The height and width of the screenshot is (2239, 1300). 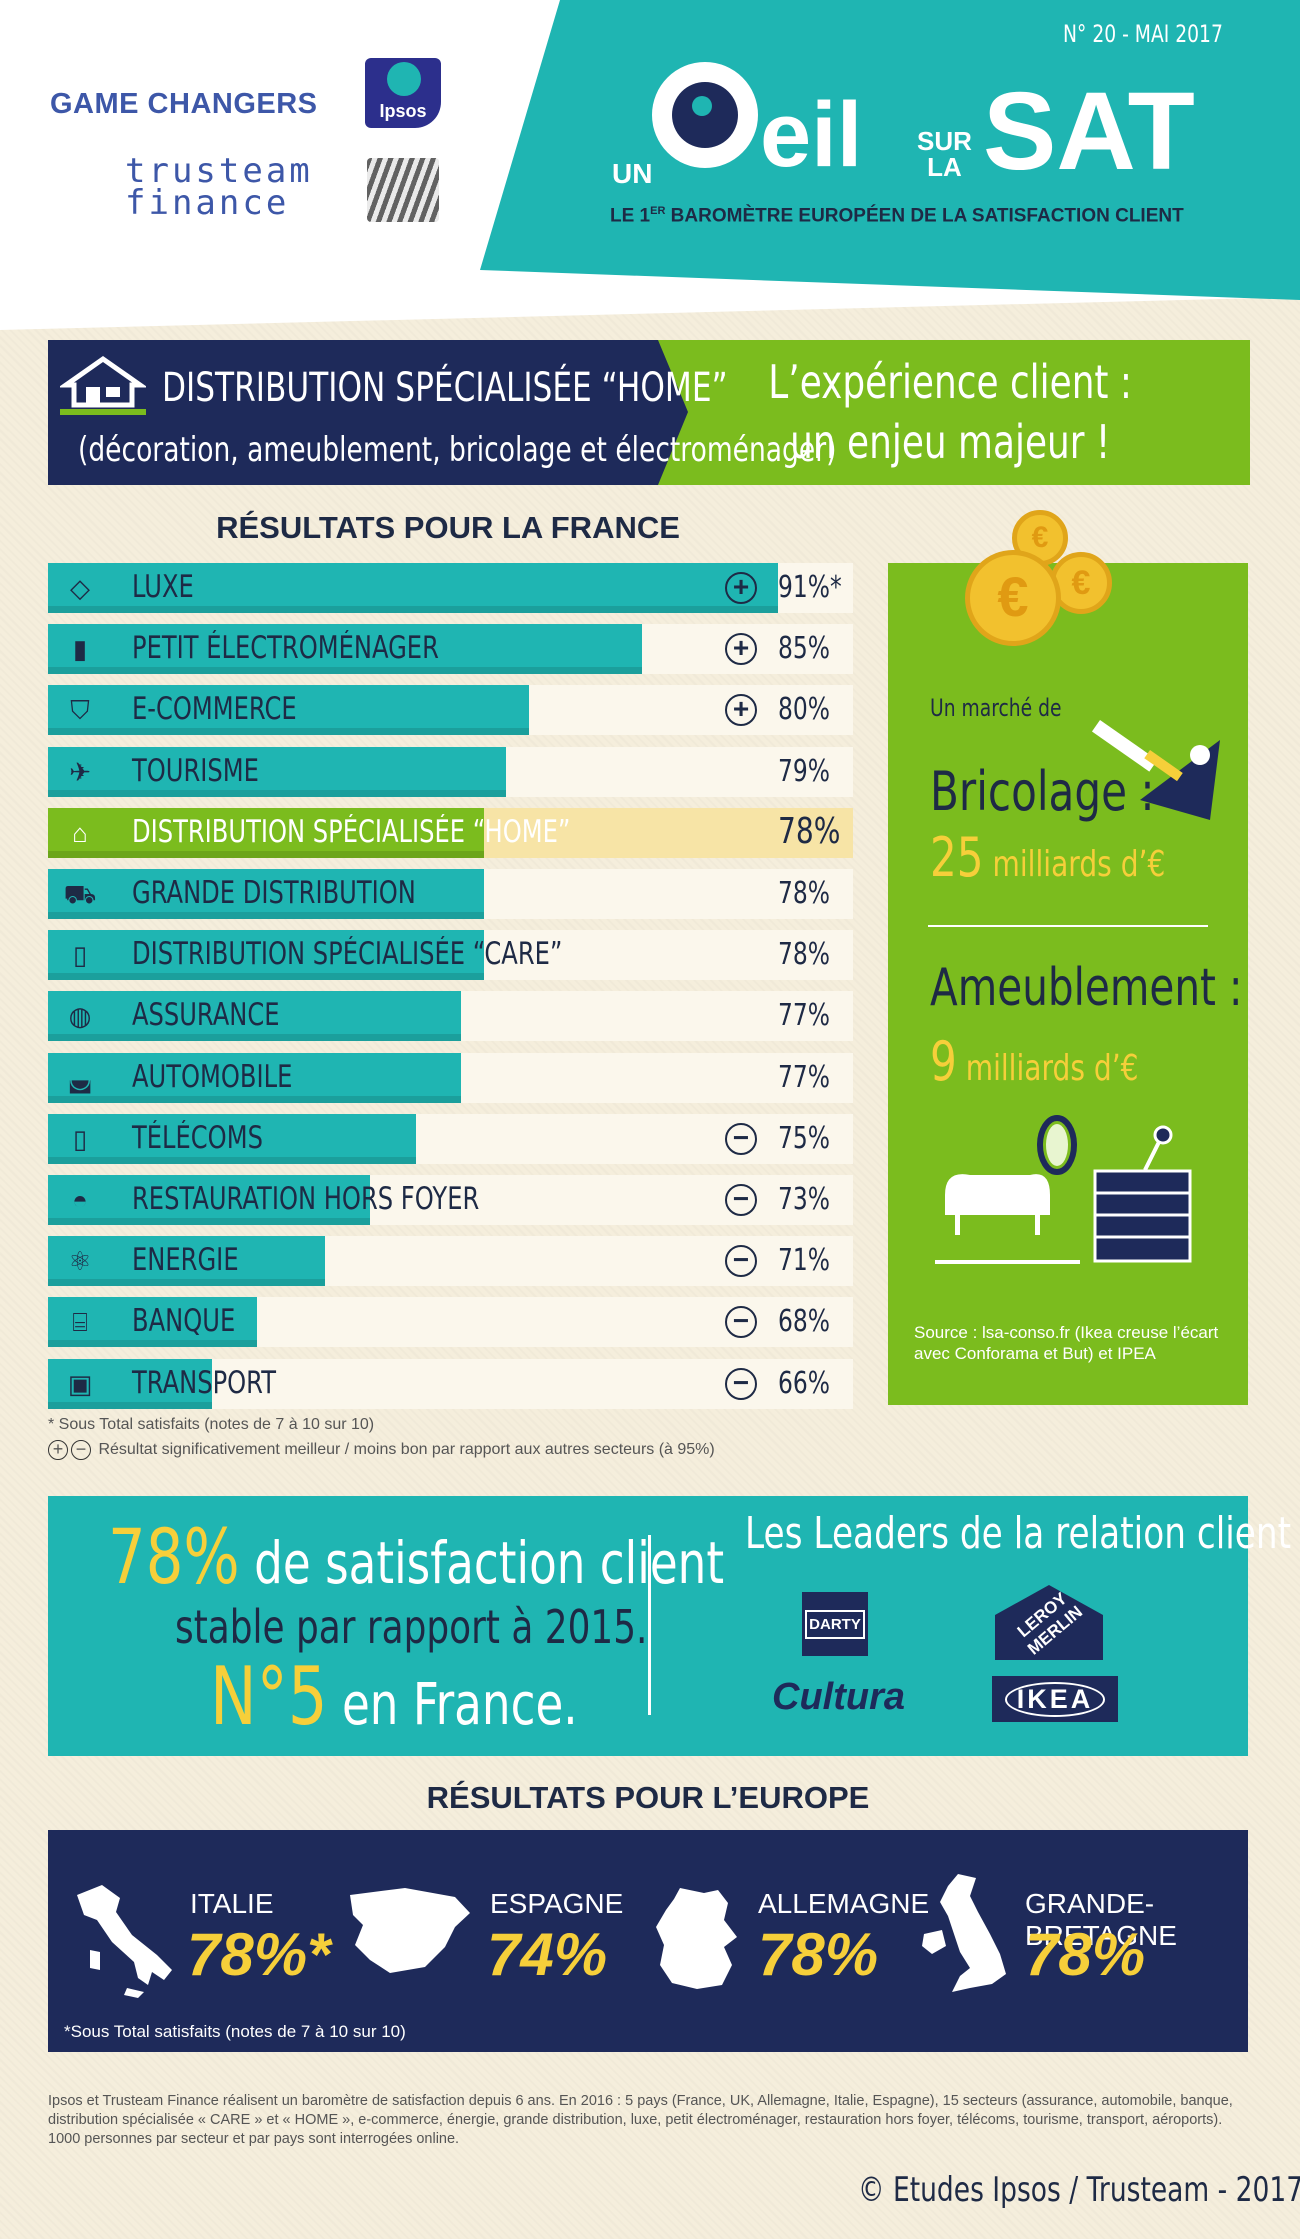 I want to click on summary-satisfaction: 78% de satisfaction client, so click(x=416, y=1556).